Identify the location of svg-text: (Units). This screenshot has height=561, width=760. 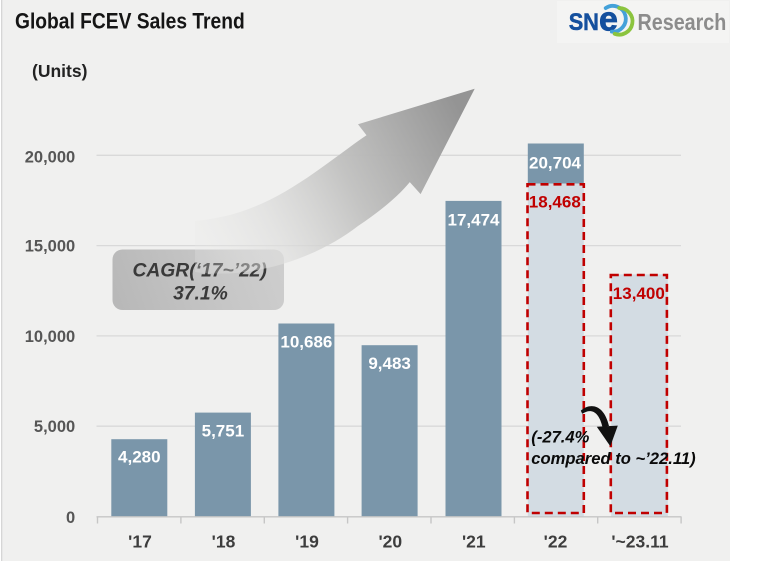
(59, 71).